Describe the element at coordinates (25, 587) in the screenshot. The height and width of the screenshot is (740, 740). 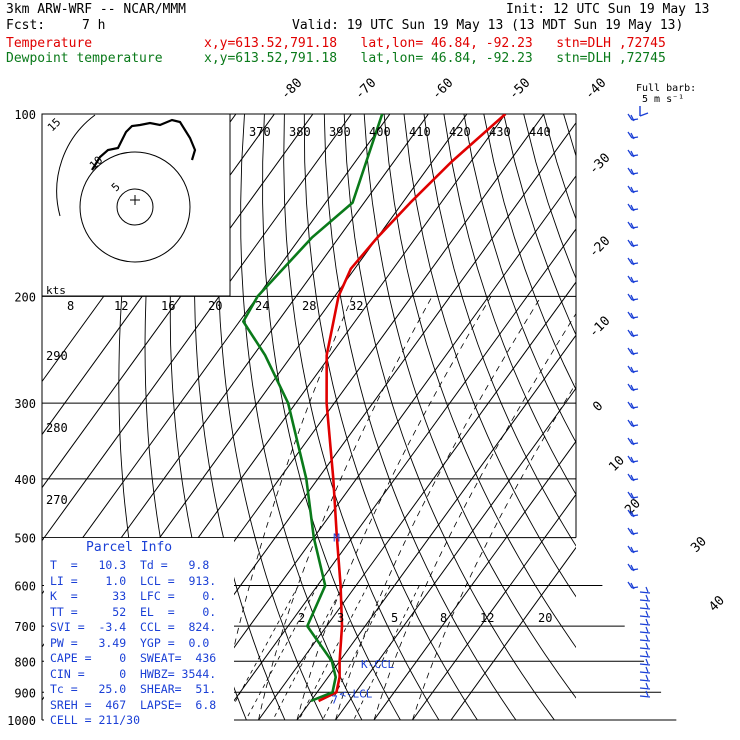
I see `pressure-tick-label: 600` at that location.